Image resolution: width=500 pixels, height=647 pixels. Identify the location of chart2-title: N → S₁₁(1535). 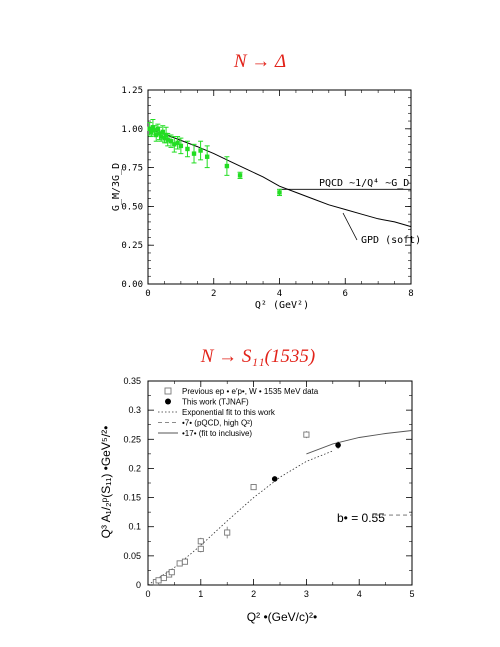
(258, 356).